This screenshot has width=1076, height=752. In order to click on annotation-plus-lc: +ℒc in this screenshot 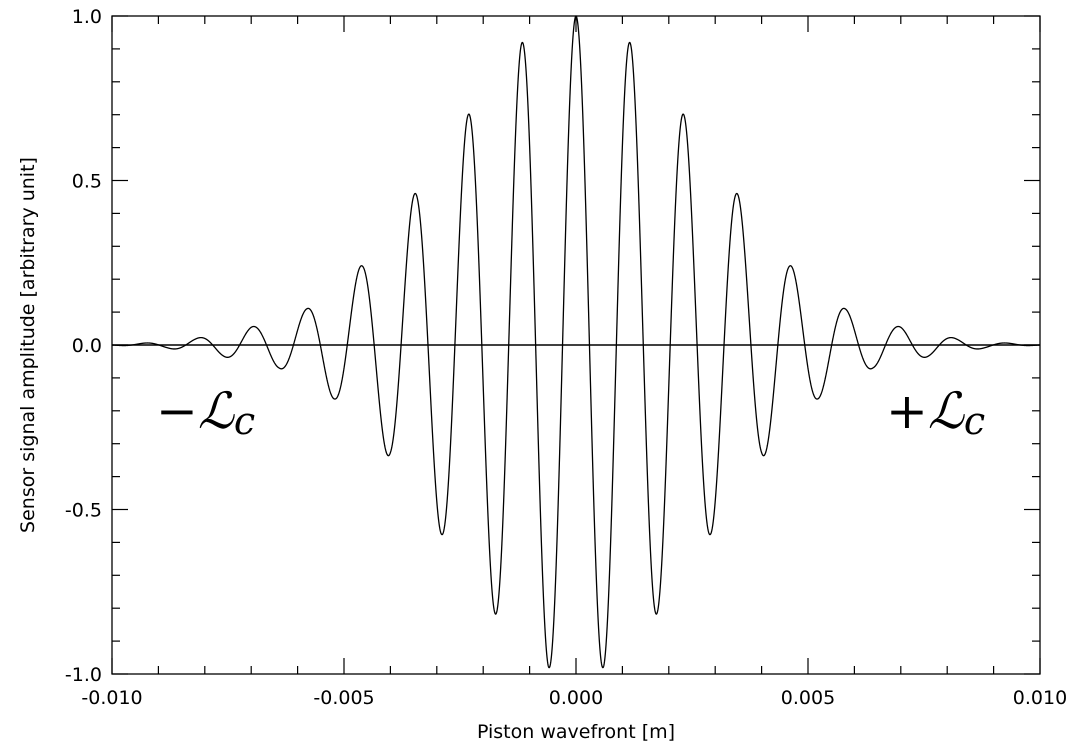, I will do `click(935, 412)`.